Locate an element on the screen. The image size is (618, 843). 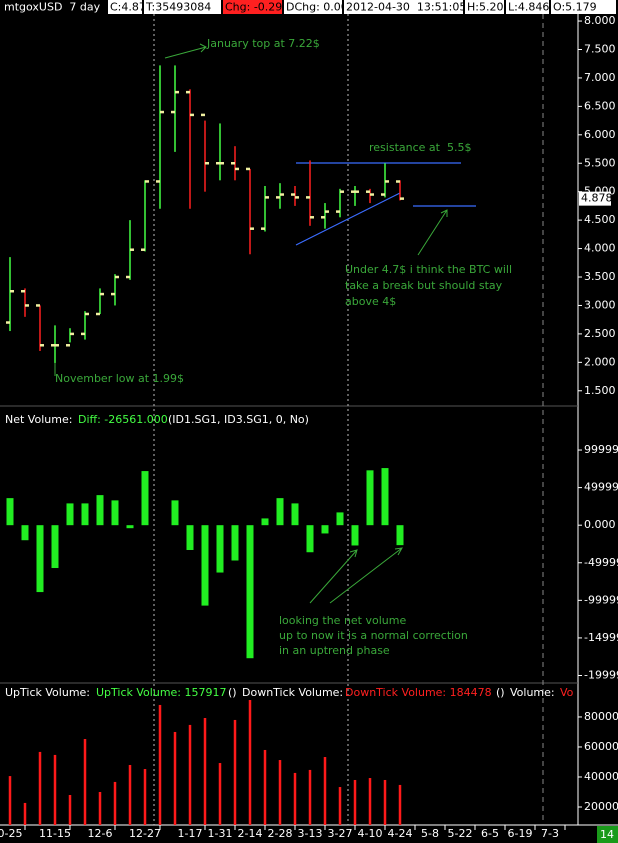
x-tick-label: 0-25 is located at coordinates (11, 833).